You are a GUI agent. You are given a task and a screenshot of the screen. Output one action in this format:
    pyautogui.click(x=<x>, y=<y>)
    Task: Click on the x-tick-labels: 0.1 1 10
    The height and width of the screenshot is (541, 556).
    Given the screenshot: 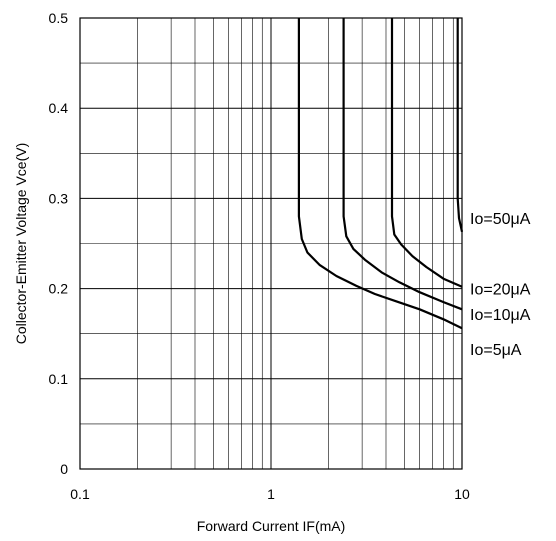 What is the action you would take?
    pyautogui.click(x=270, y=494)
    